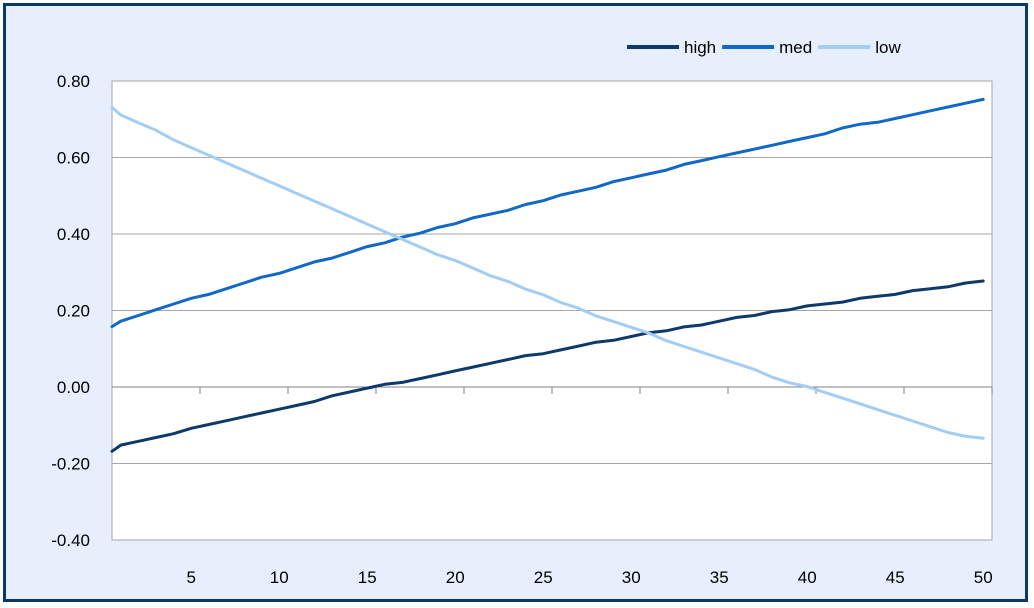 The height and width of the screenshot is (608, 1034). I want to click on x-tick-label: 45, so click(895, 577).